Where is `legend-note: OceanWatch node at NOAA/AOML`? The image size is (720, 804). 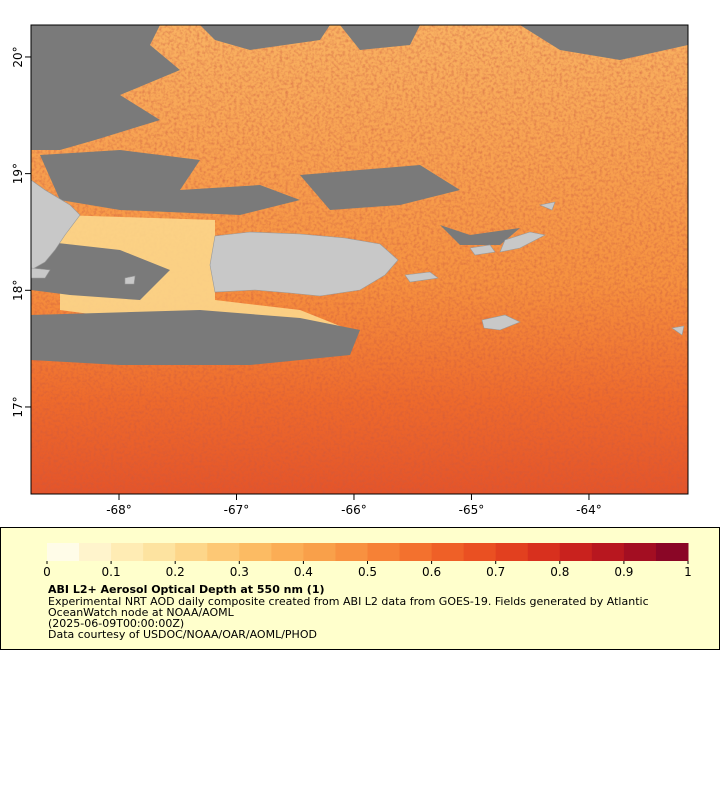 legend-note: OceanWatch node at NOAA/AOML is located at coordinates (141, 612).